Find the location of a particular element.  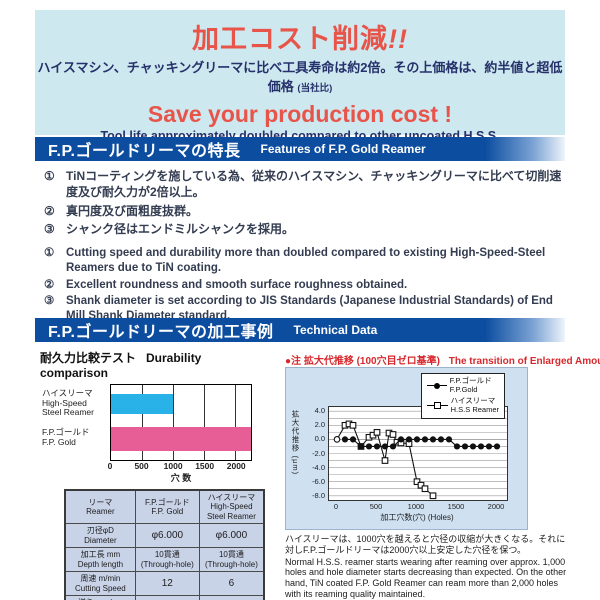

feature-text: シャンク径はエンドミルシャンクを採用。 is located at coordinates (180, 229).